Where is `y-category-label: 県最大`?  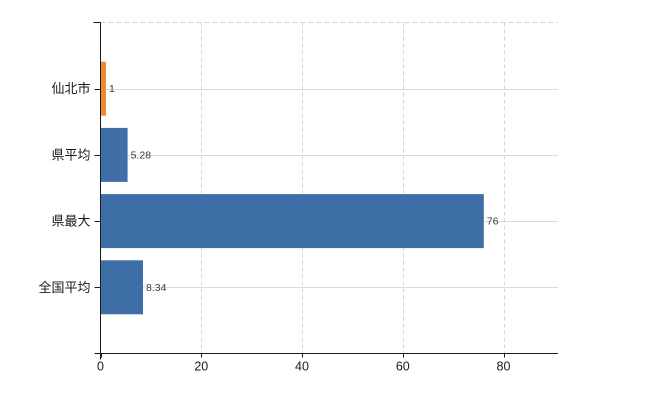
y-category-label: 県最大 is located at coordinates (70, 221).